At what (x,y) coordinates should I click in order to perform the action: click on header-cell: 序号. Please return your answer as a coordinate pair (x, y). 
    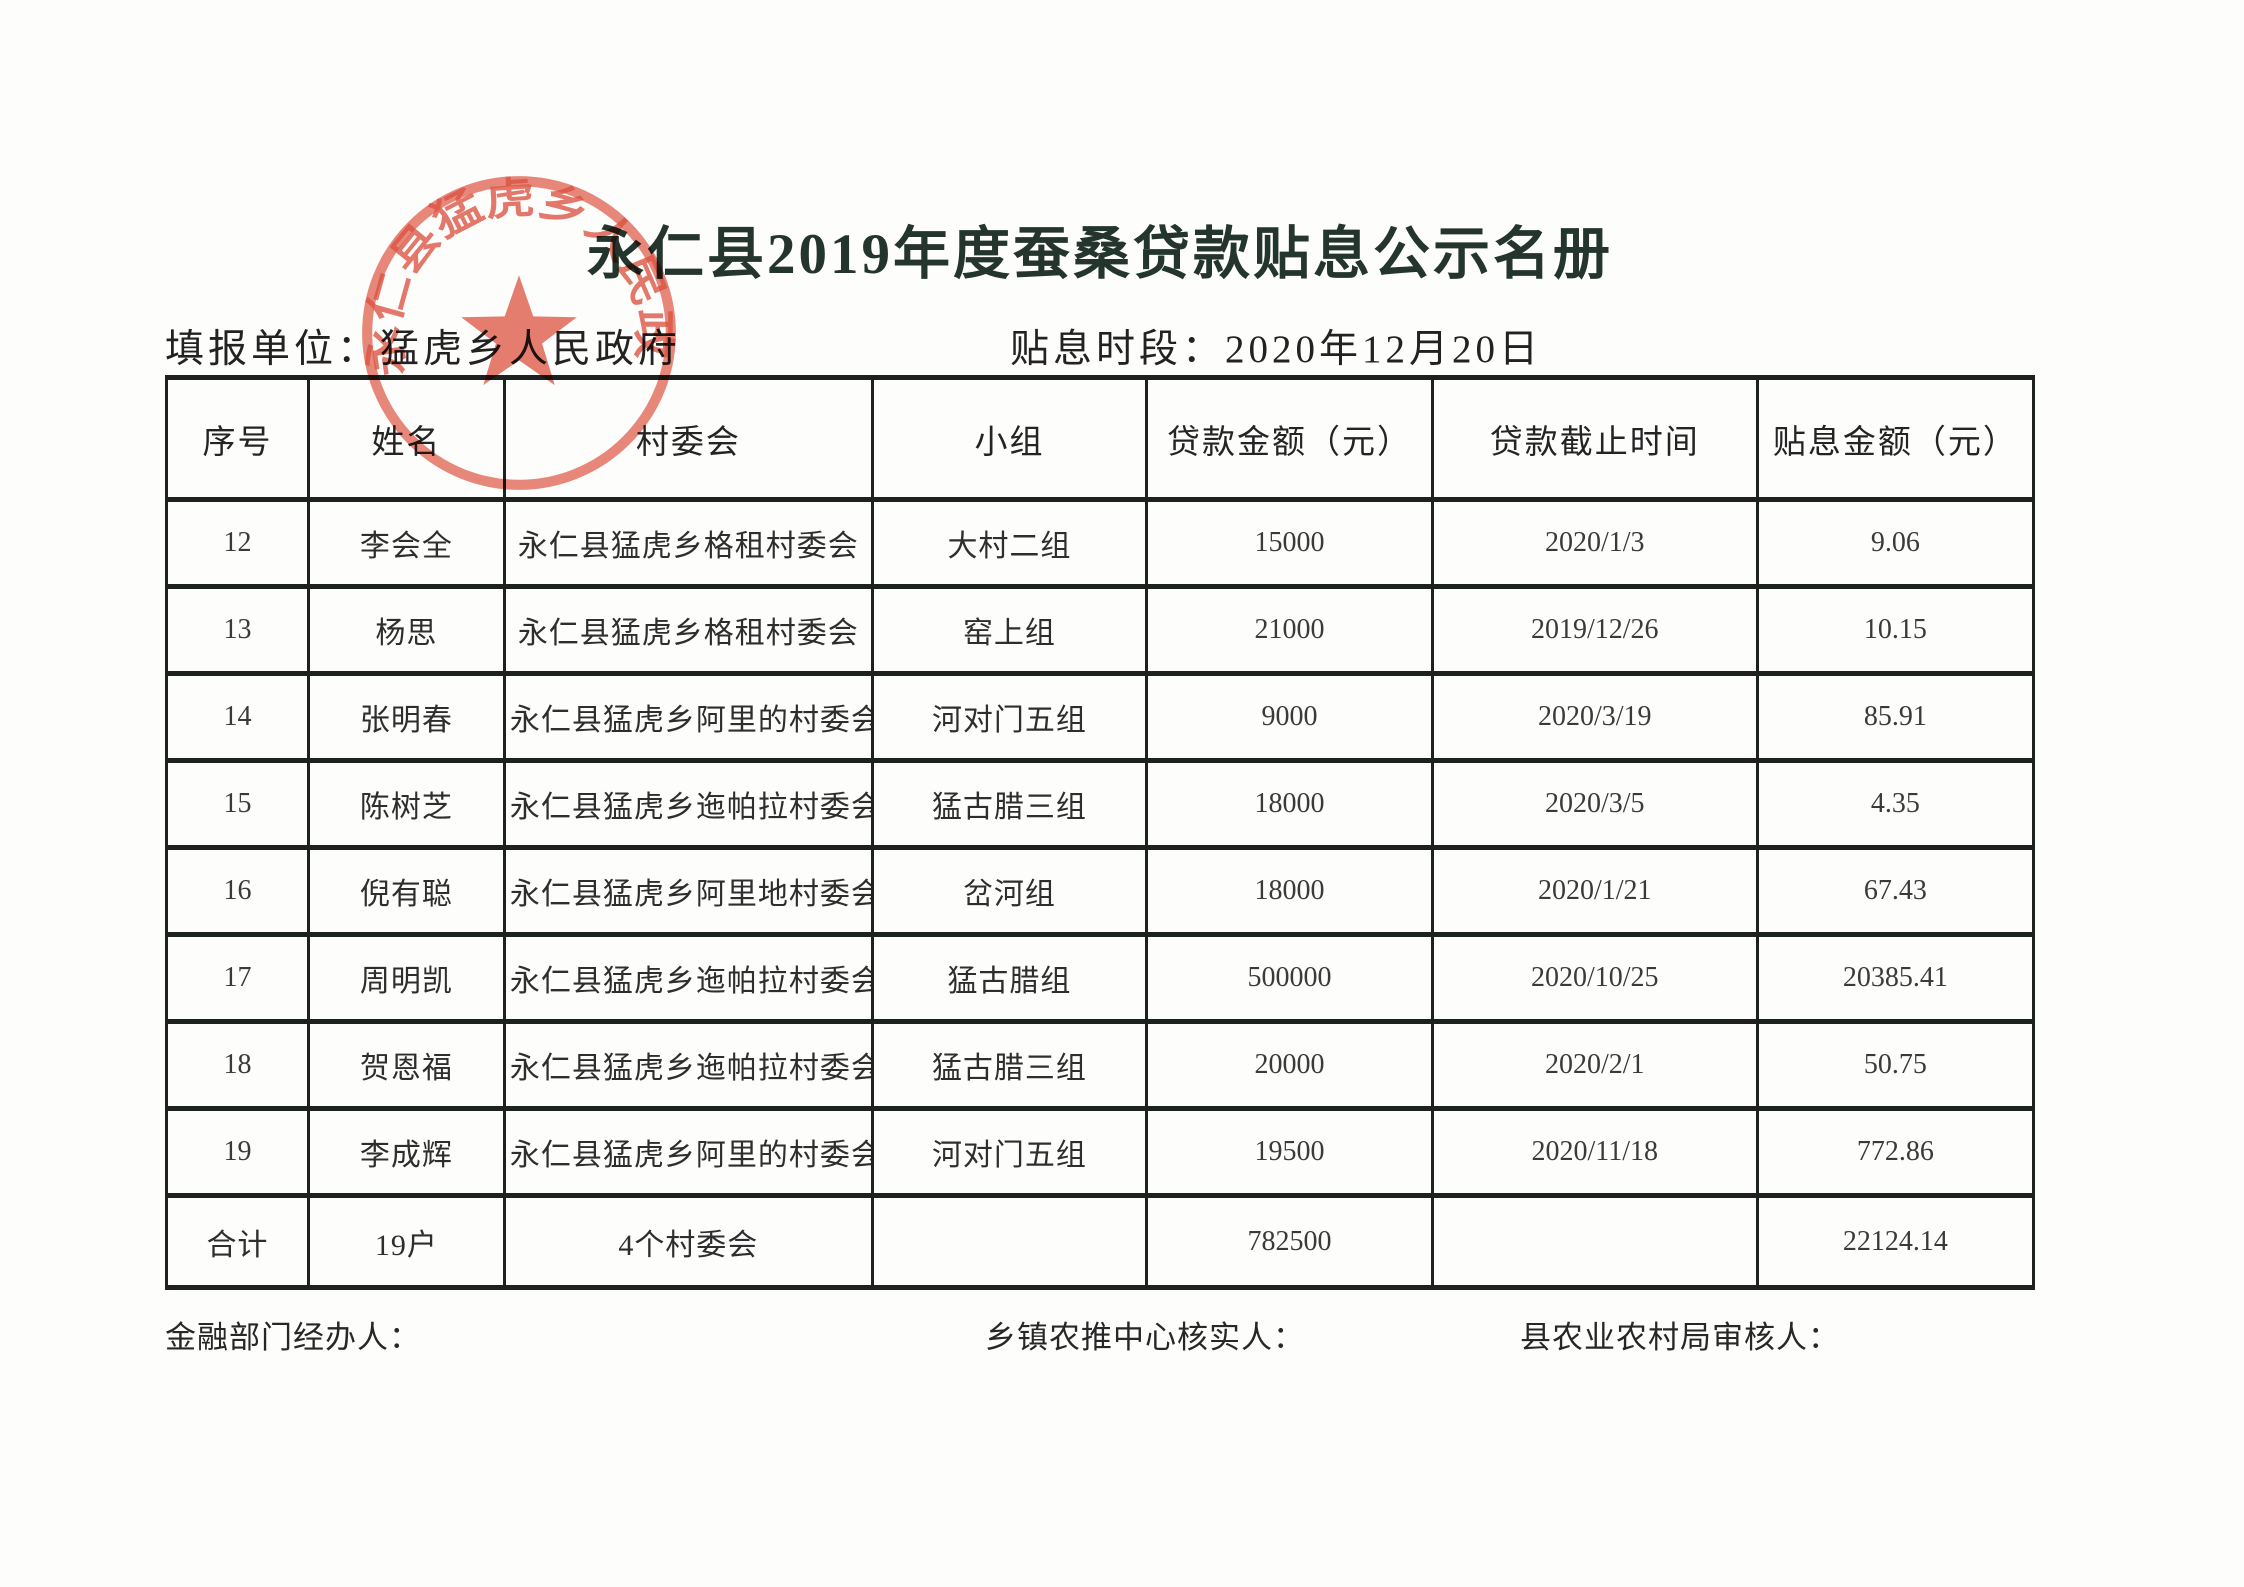
    Looking at the image, I should click on (237, 438).